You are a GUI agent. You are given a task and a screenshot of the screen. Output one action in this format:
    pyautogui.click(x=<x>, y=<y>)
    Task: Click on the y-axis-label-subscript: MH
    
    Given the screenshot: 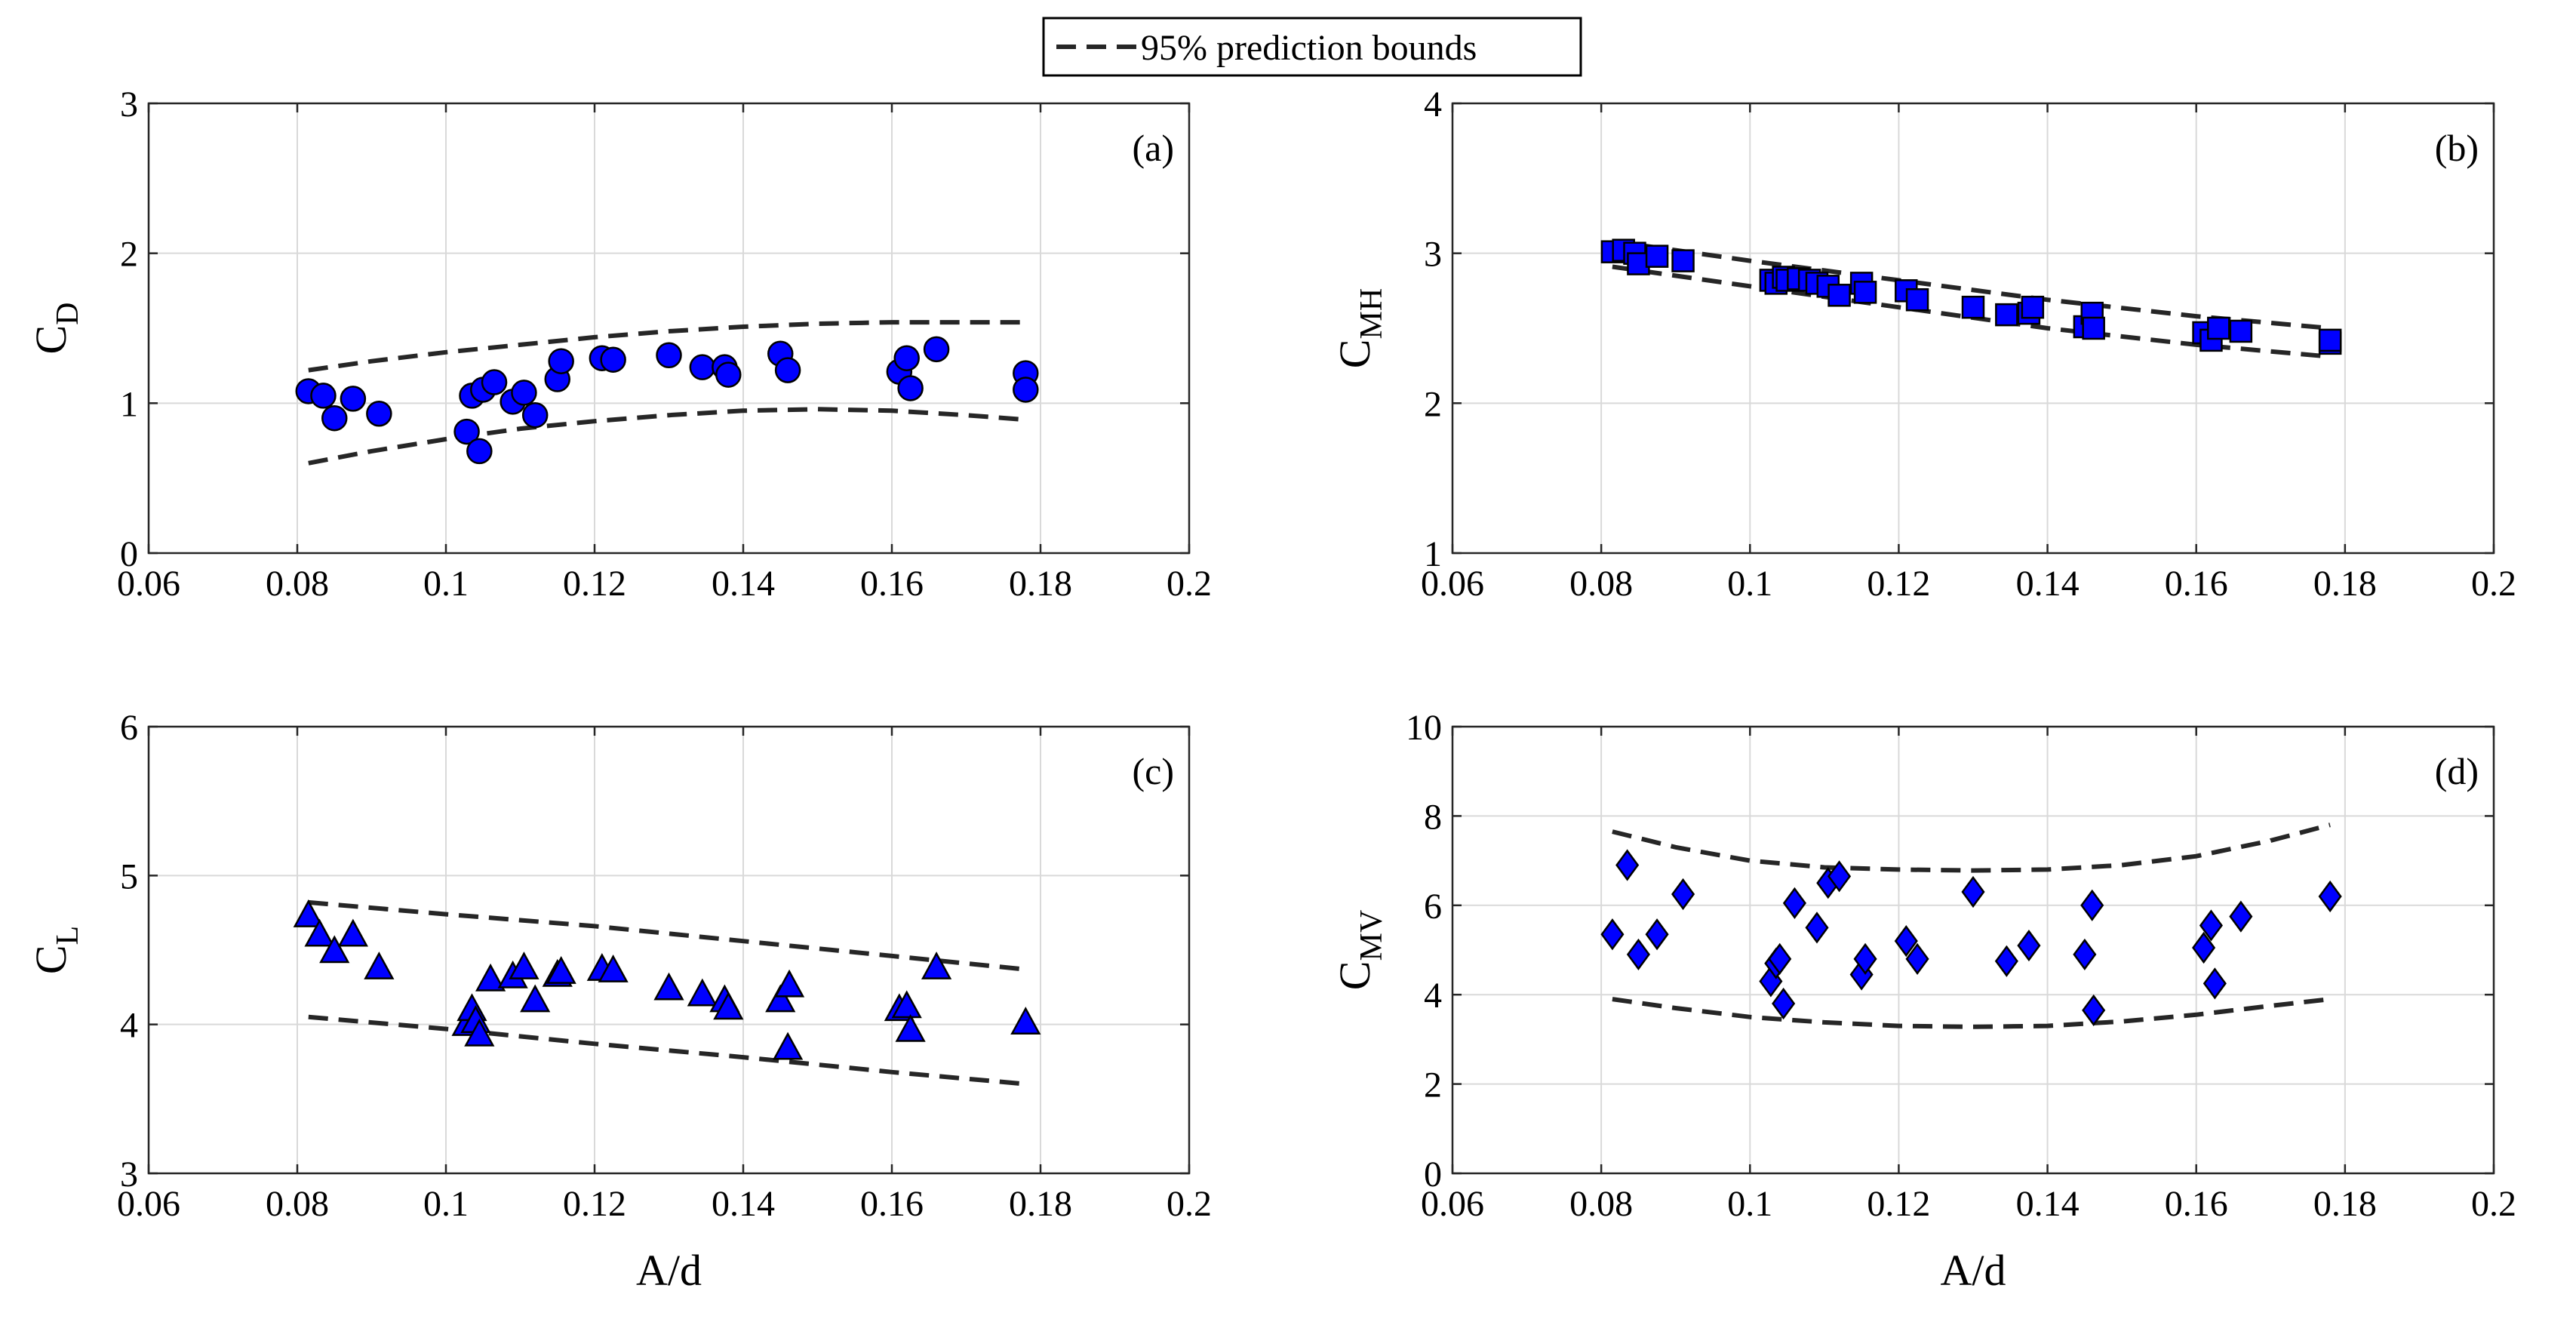 What is the action you would take?
    pyautogui.click(x=1371, y=314)
    